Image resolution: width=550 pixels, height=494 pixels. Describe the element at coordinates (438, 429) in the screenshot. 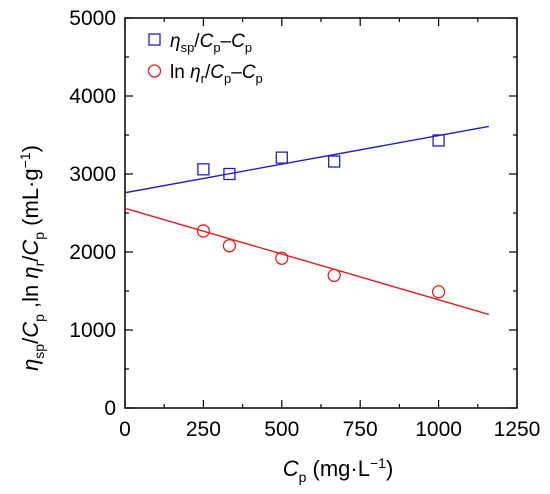

I see `x-tick-label: 1000` at that location.